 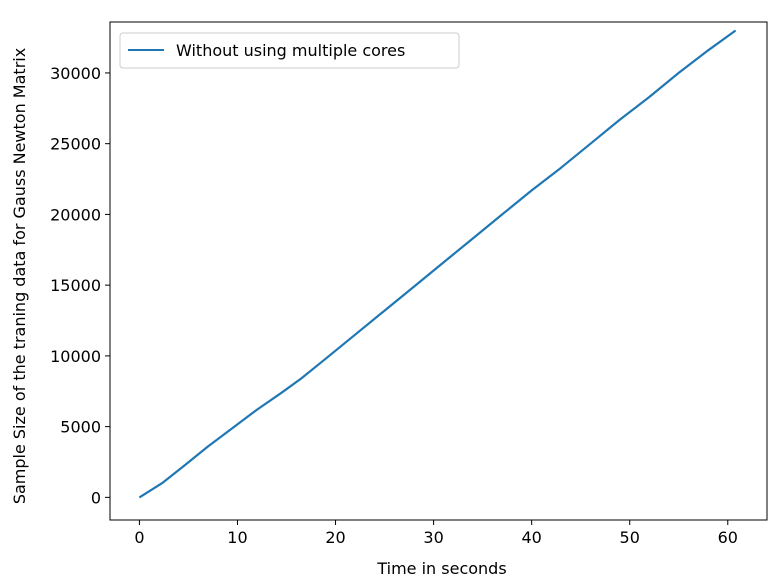 I want to click on x-tick-label: 30, so click(x=433, y=537).